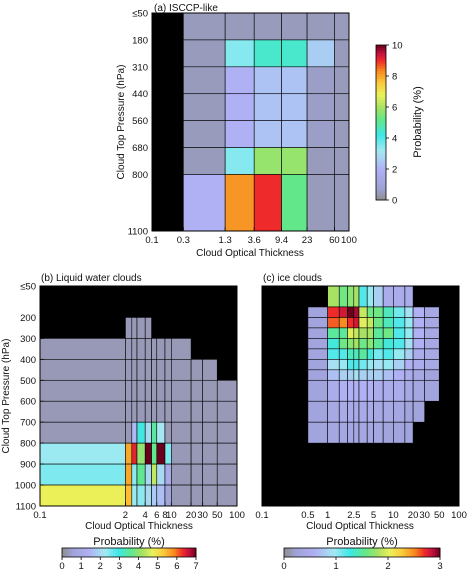 This screenshot has height=574, width=474. I want to click on panel-a-x-tick-label: 0.3, so click(183, 240).